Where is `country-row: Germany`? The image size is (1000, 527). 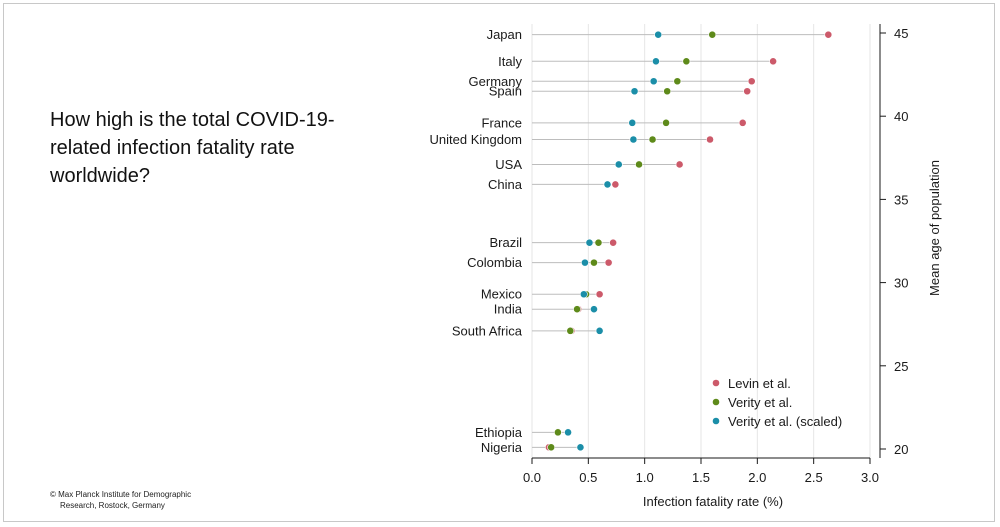 country-row: Germany is located at coordinates (612, 81).